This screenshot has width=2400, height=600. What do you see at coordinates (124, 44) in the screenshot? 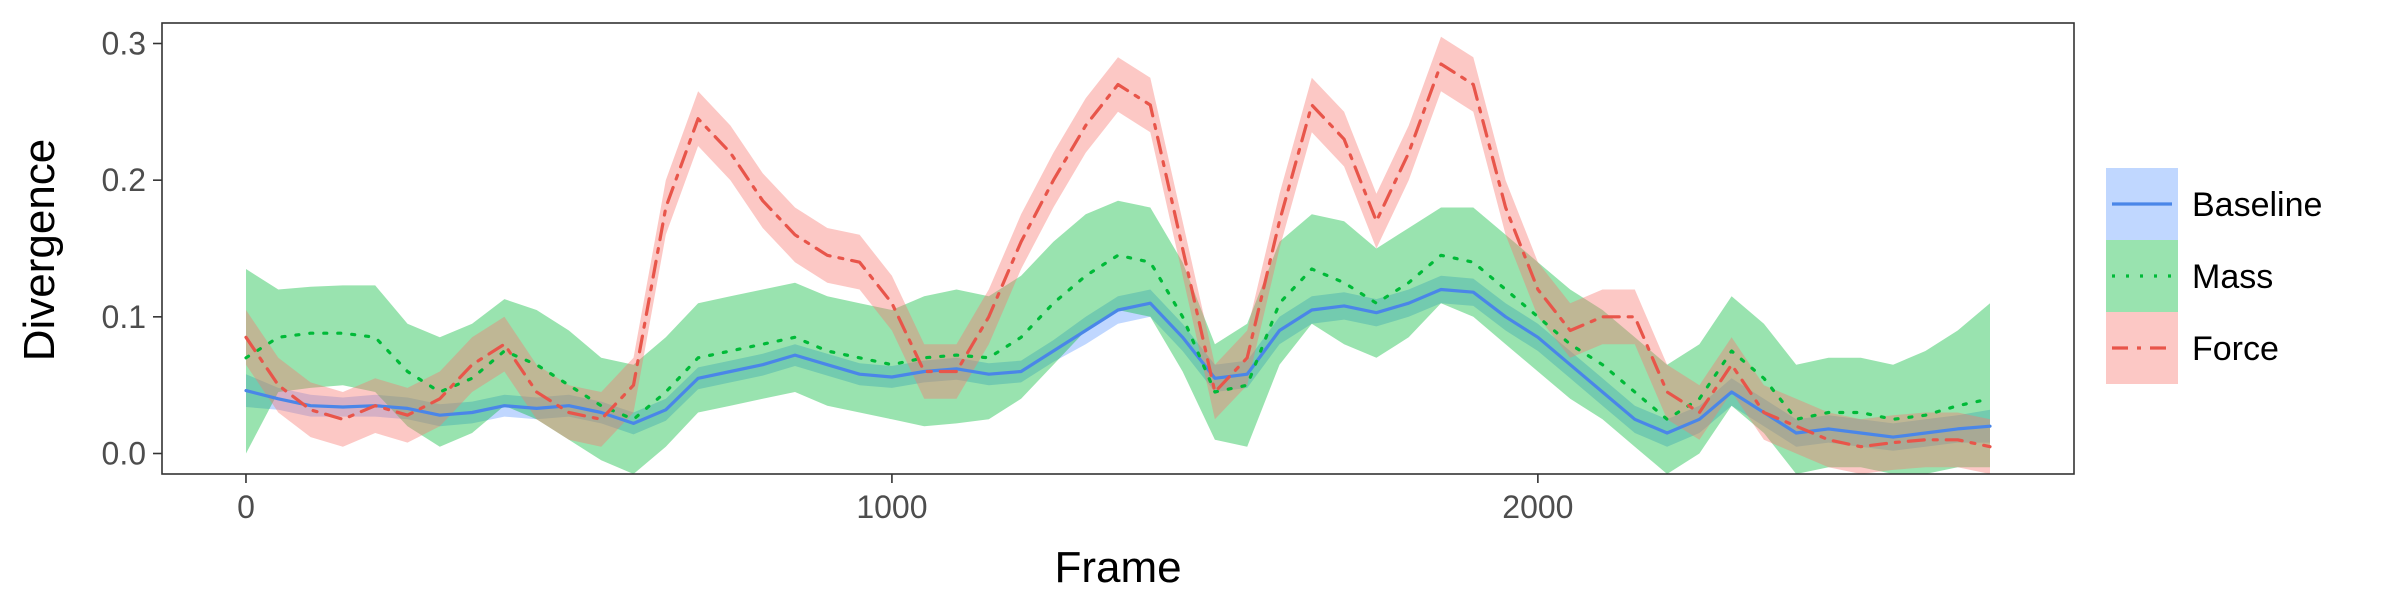
I see `y-tick-label: 0.3` at bounding box center [124, 44].